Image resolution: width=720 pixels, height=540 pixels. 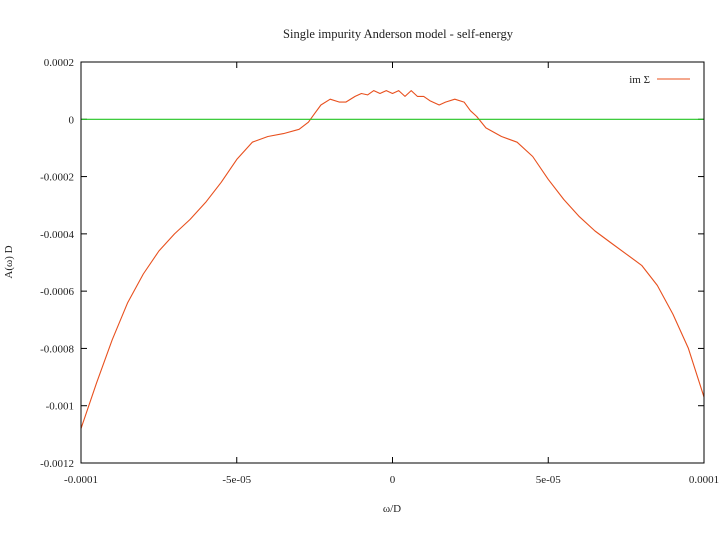 What do you see at coordinates (57, 464) in the screenshot?
I see `y-tick-label: -0.0012` at bounding box center [57, 464].